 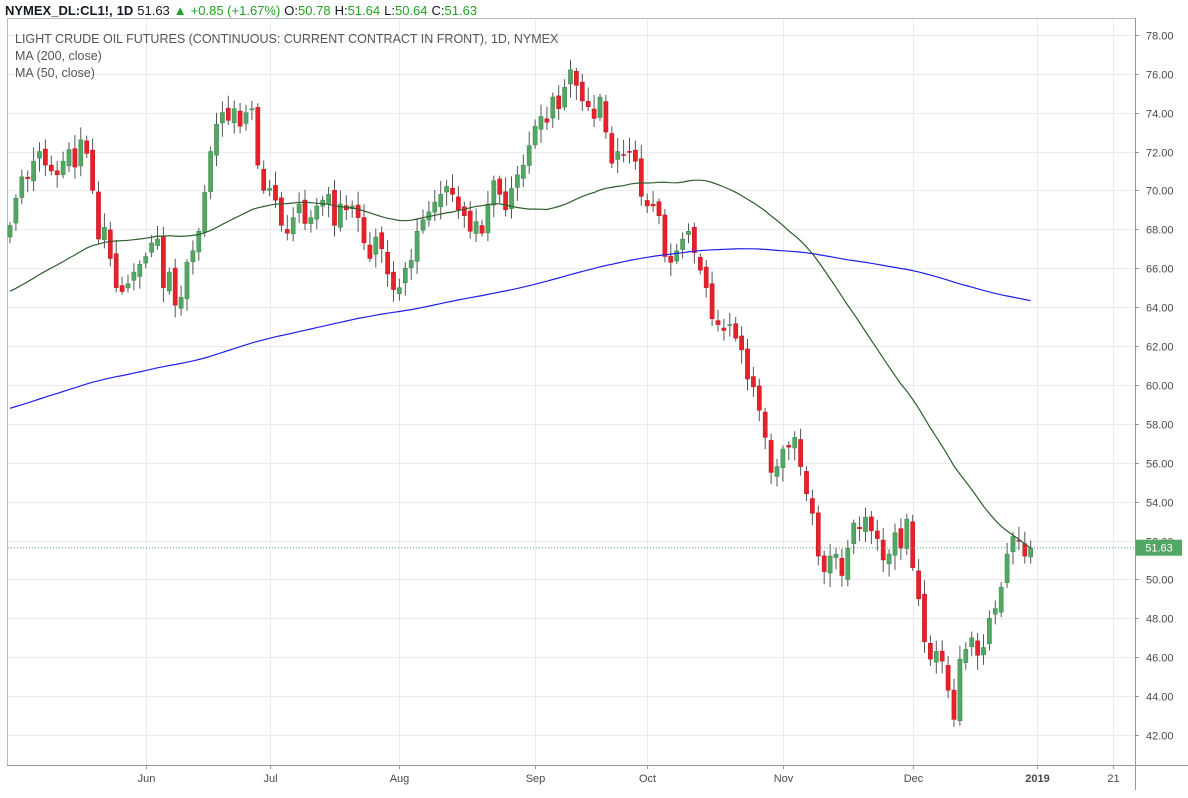 What do you see at coordinates (1159, 547) in the screenshot?
I see `last-price-tag-bg` at bounding box center [1159, 547].